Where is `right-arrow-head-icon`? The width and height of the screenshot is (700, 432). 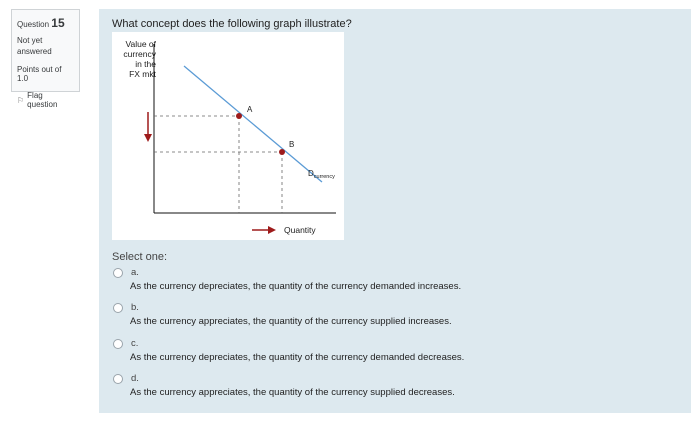
right-arrow-head-icon is located at coordinates (272, 230).